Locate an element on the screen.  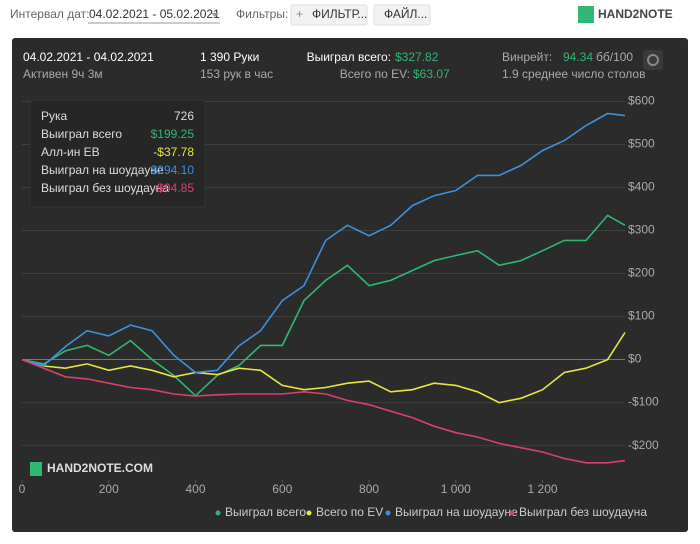
legend-label: Выиграл на шоудауне is located at coordinates (456, 512).